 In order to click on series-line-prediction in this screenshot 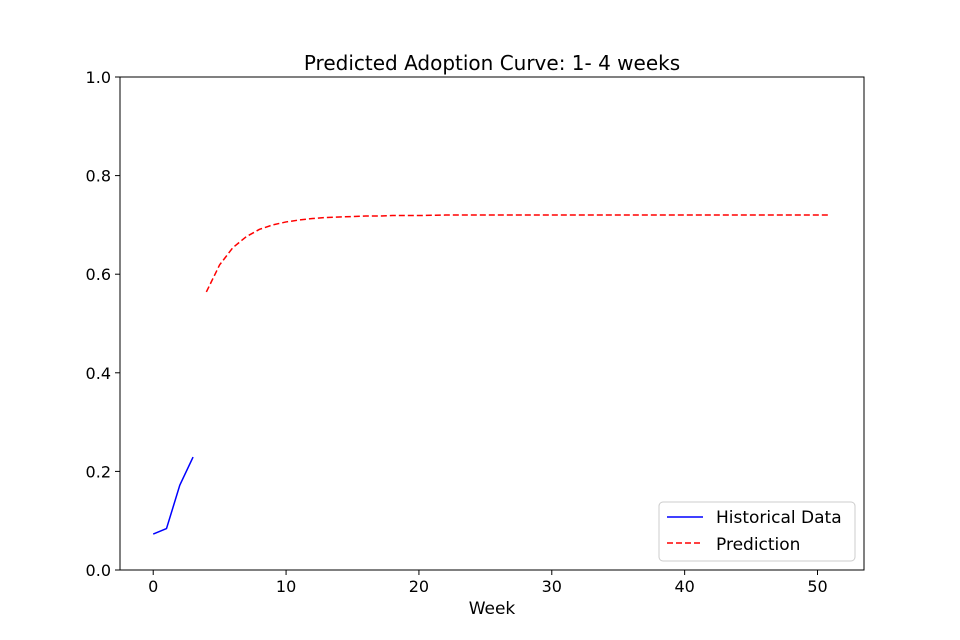, I will do `click(518, 253)`.